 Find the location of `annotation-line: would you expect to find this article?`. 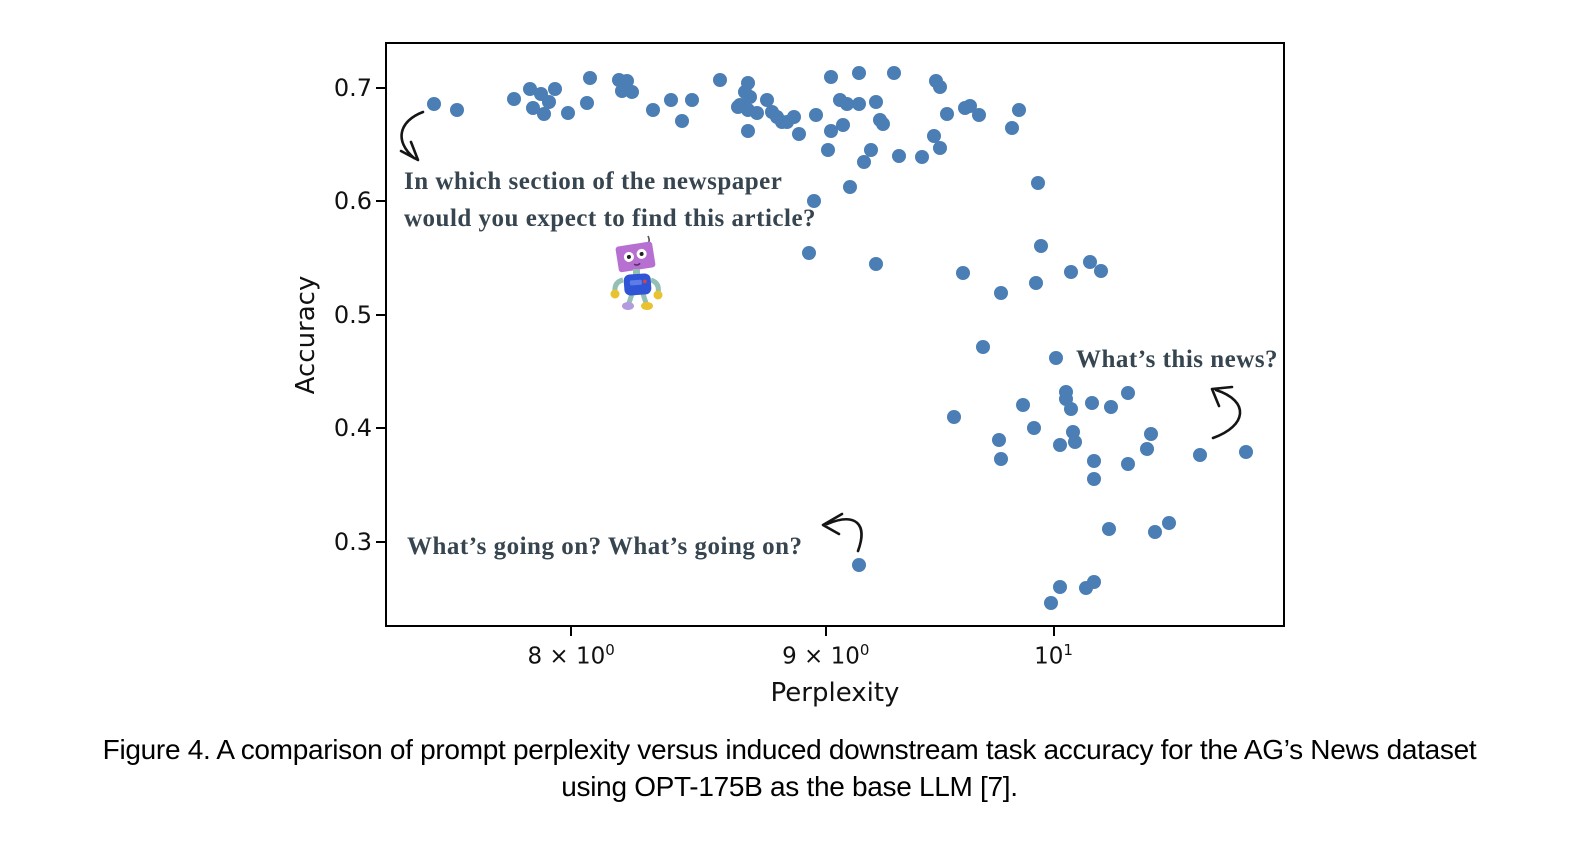

annotation-line: would you expect to find this article? is located at coordinates (610, 218).